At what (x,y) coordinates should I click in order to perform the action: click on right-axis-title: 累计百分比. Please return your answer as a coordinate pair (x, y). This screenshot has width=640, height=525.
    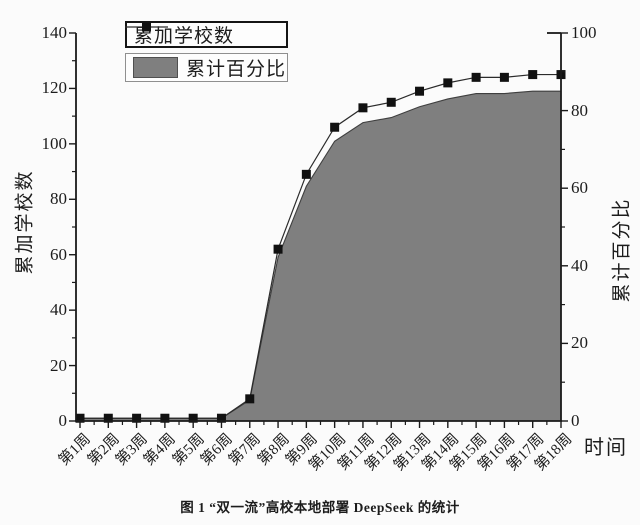
    Looking at the image, I should click on (622, 250).